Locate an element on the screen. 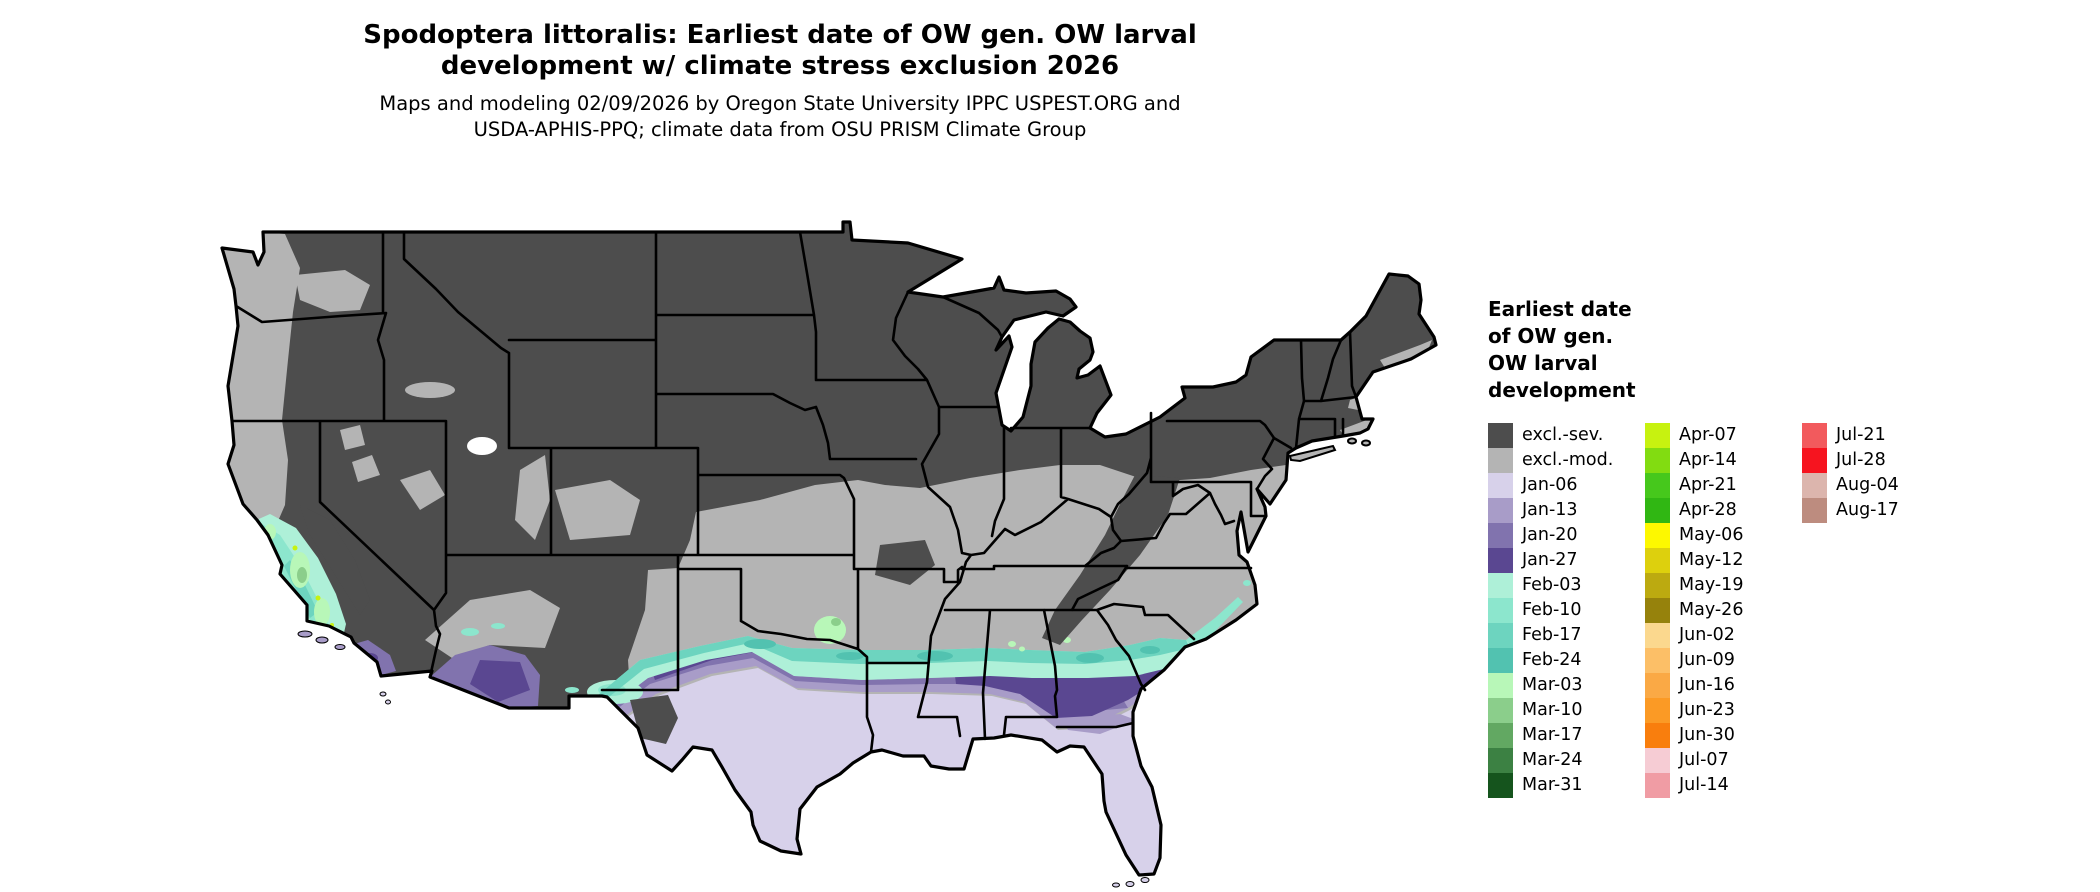 This screenshot has width=2100, height=892. legend-label: Jan-20 is located at coordinates (1550, 535).